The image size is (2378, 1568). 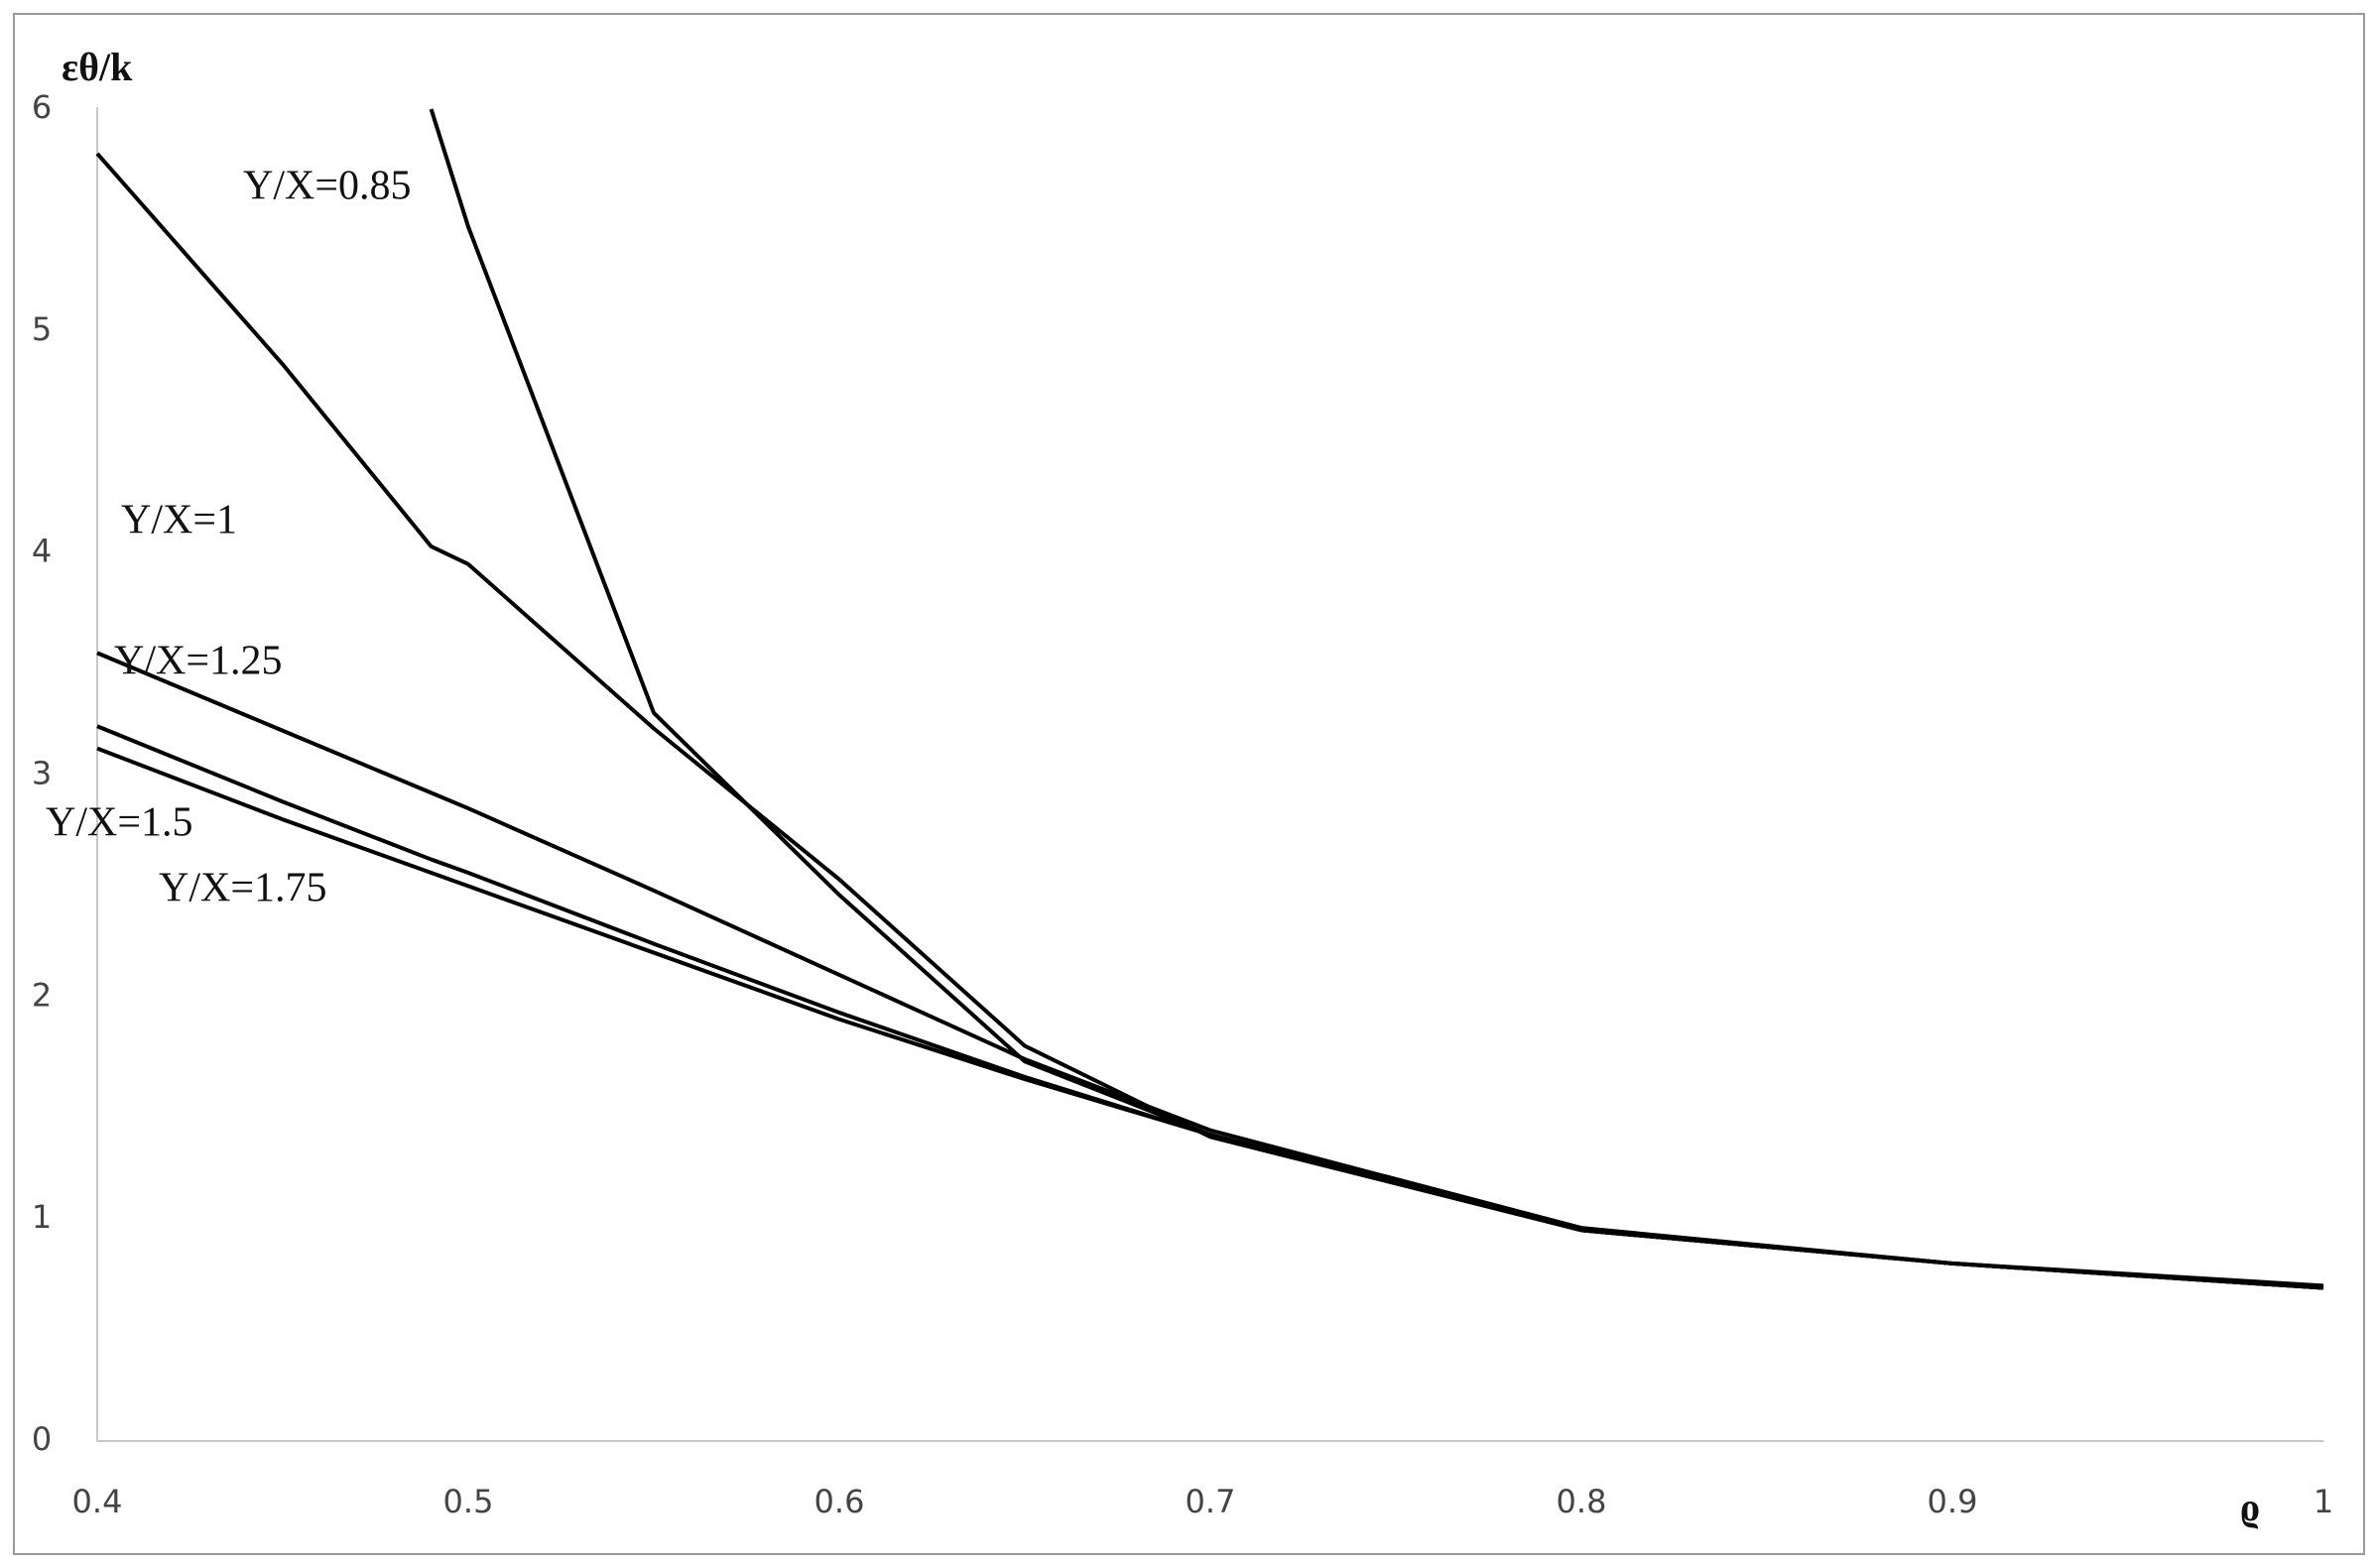 What do you see at coordinates (42, 551) in the screenshot?
I see `y-tick-label: 4` at bounding box center [42, 551].